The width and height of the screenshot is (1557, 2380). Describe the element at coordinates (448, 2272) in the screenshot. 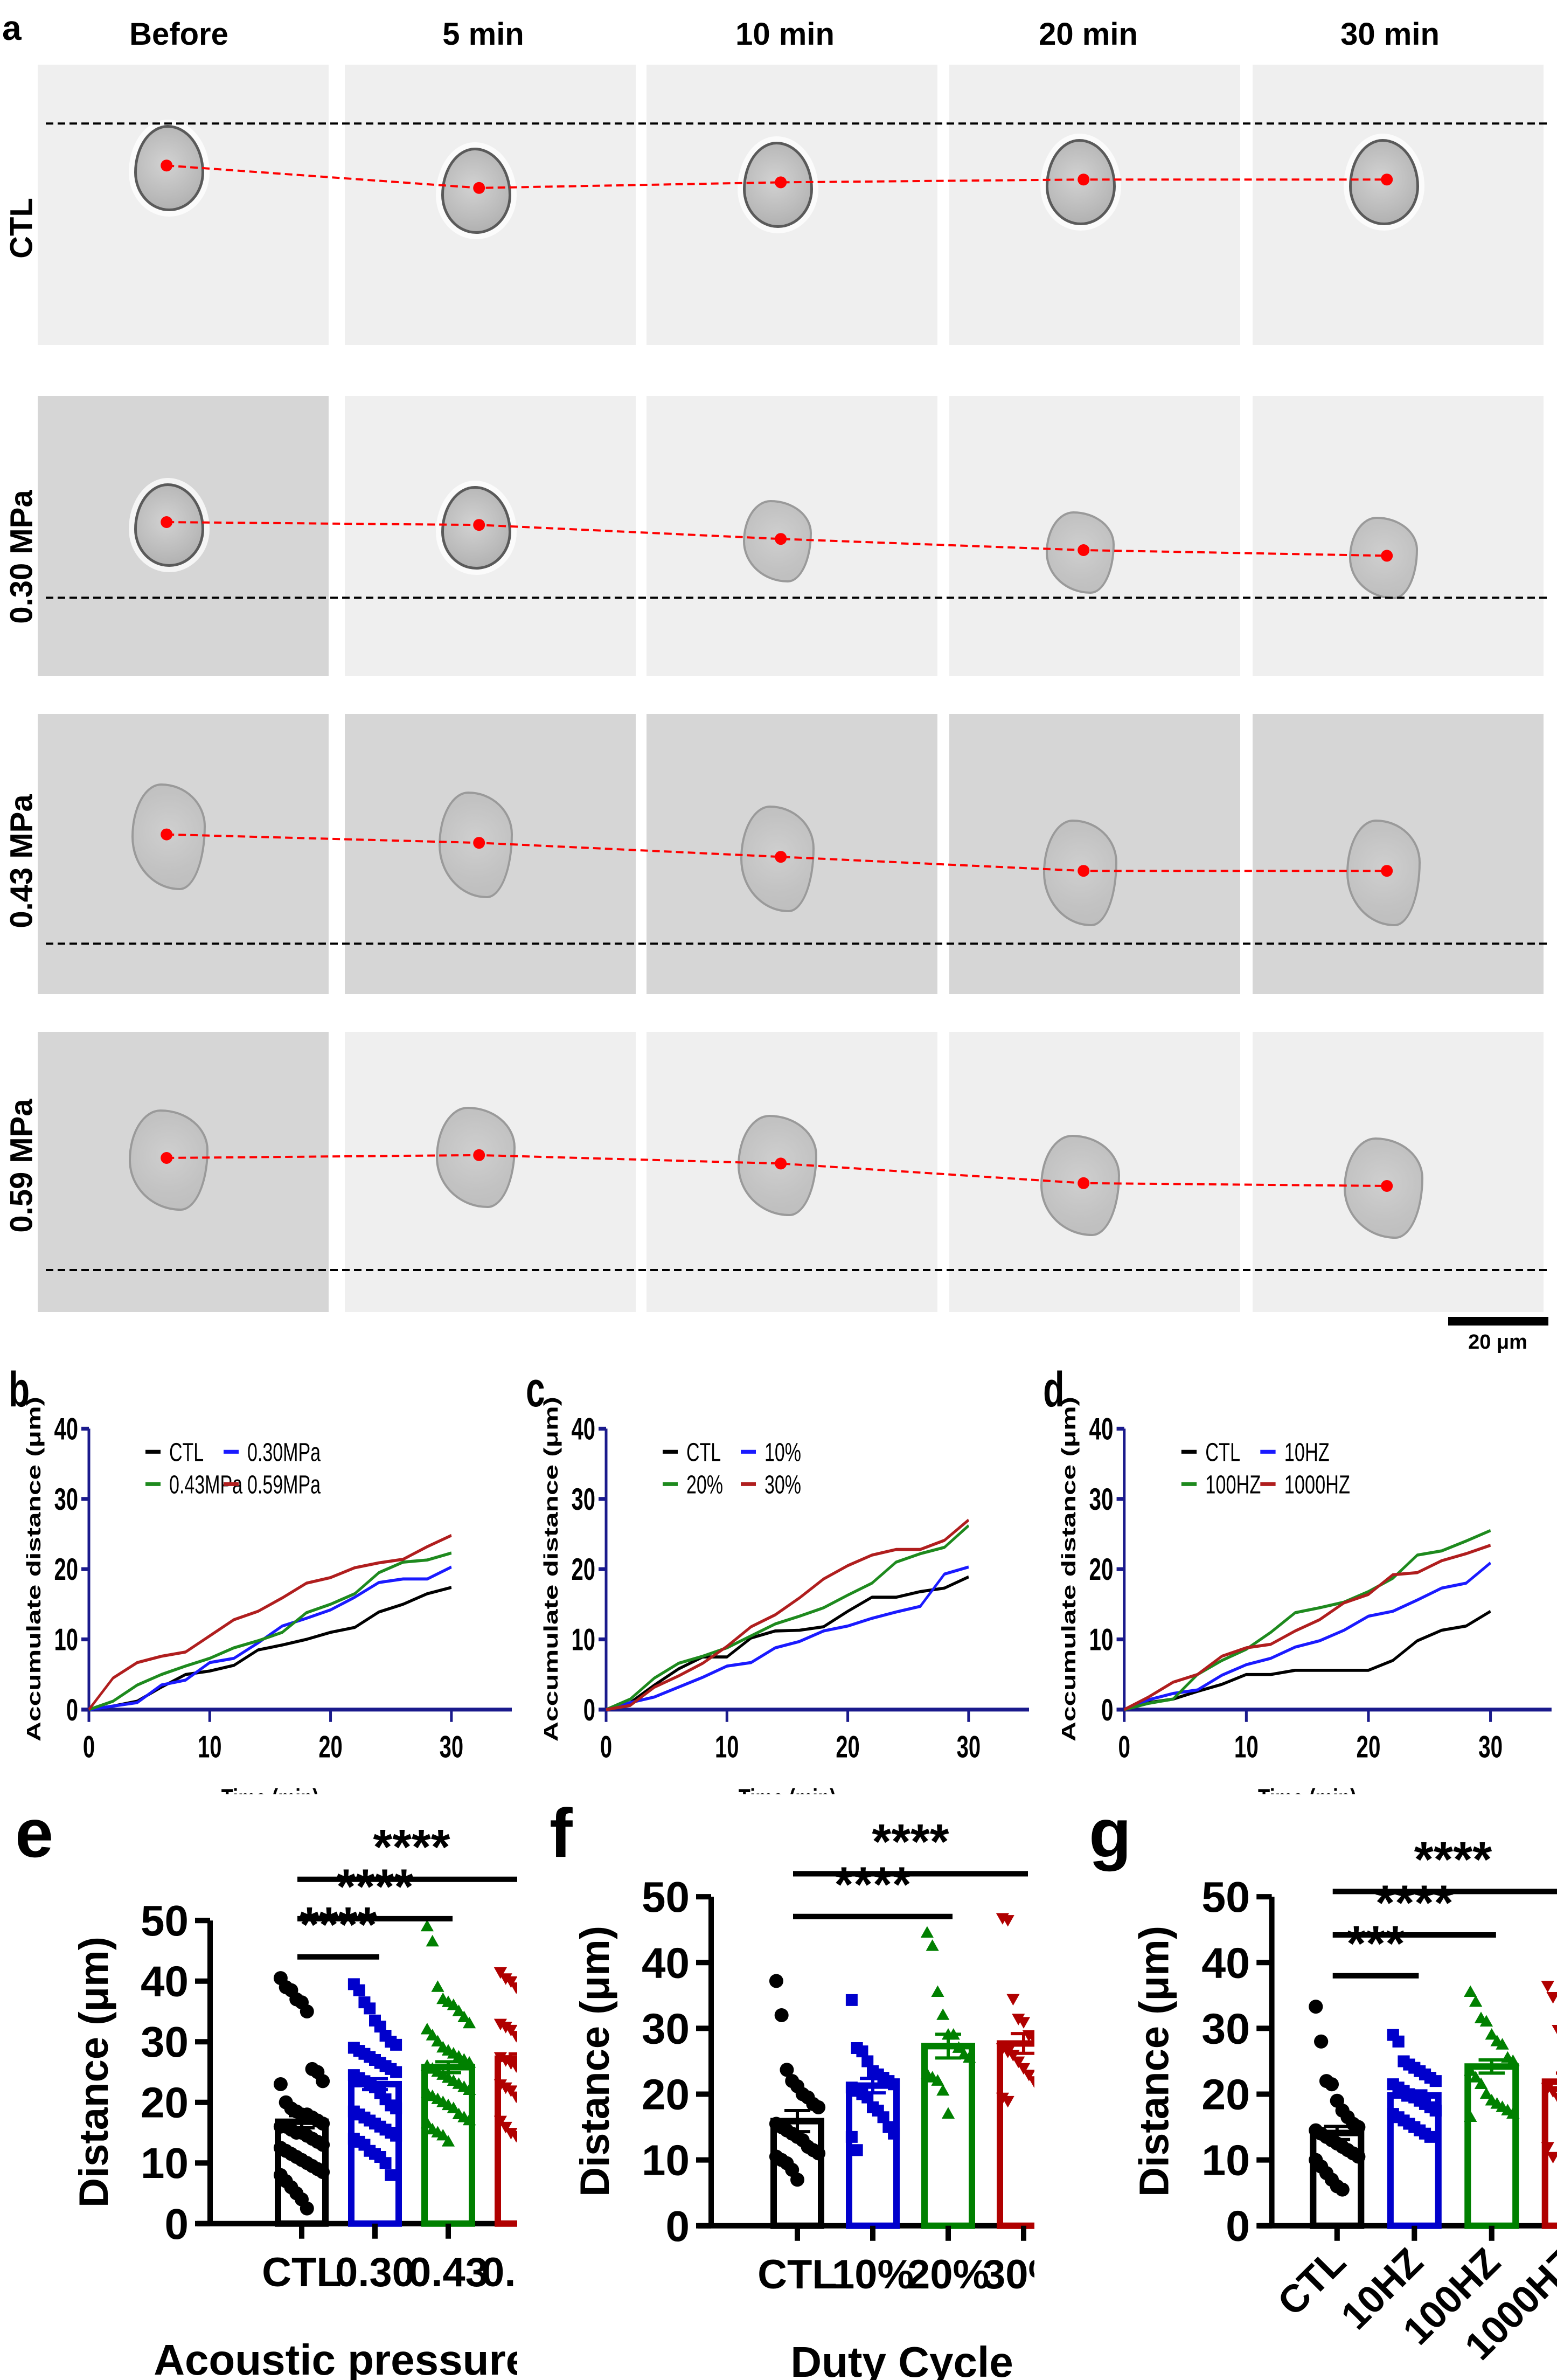

I see `x-tick-label: 0.43` at that location.